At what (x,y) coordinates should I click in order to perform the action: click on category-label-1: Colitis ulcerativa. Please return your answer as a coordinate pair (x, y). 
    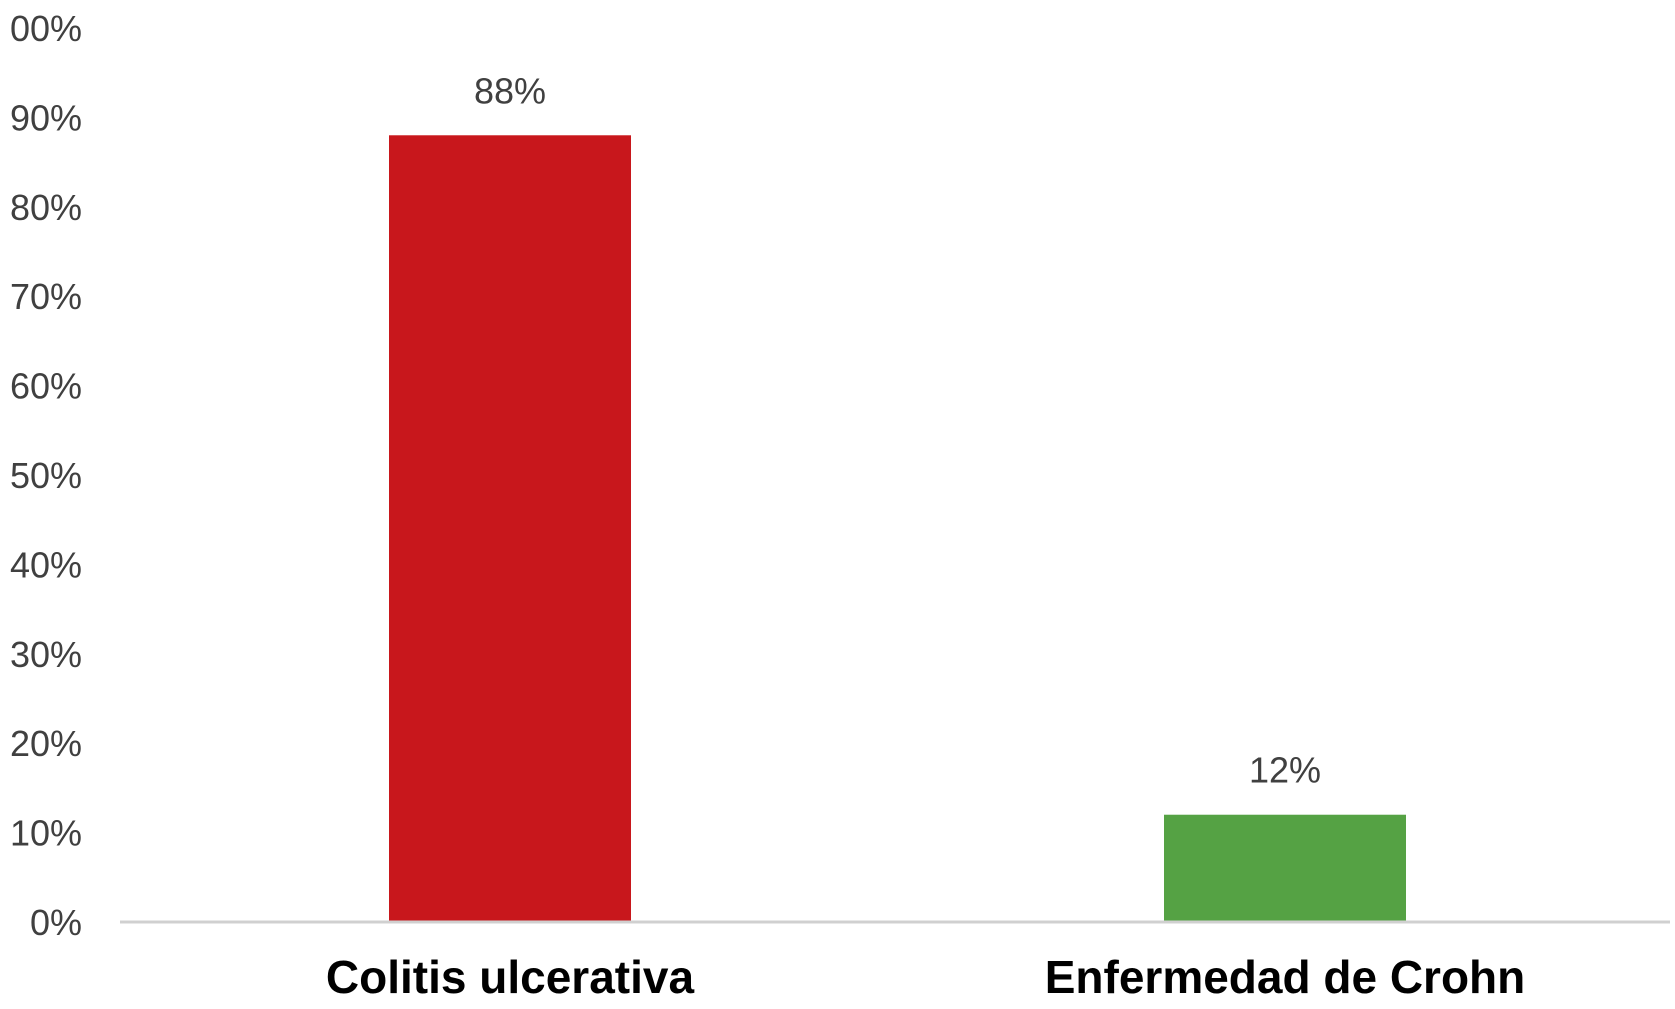
    Looking at the image, I should click on (510, 977).